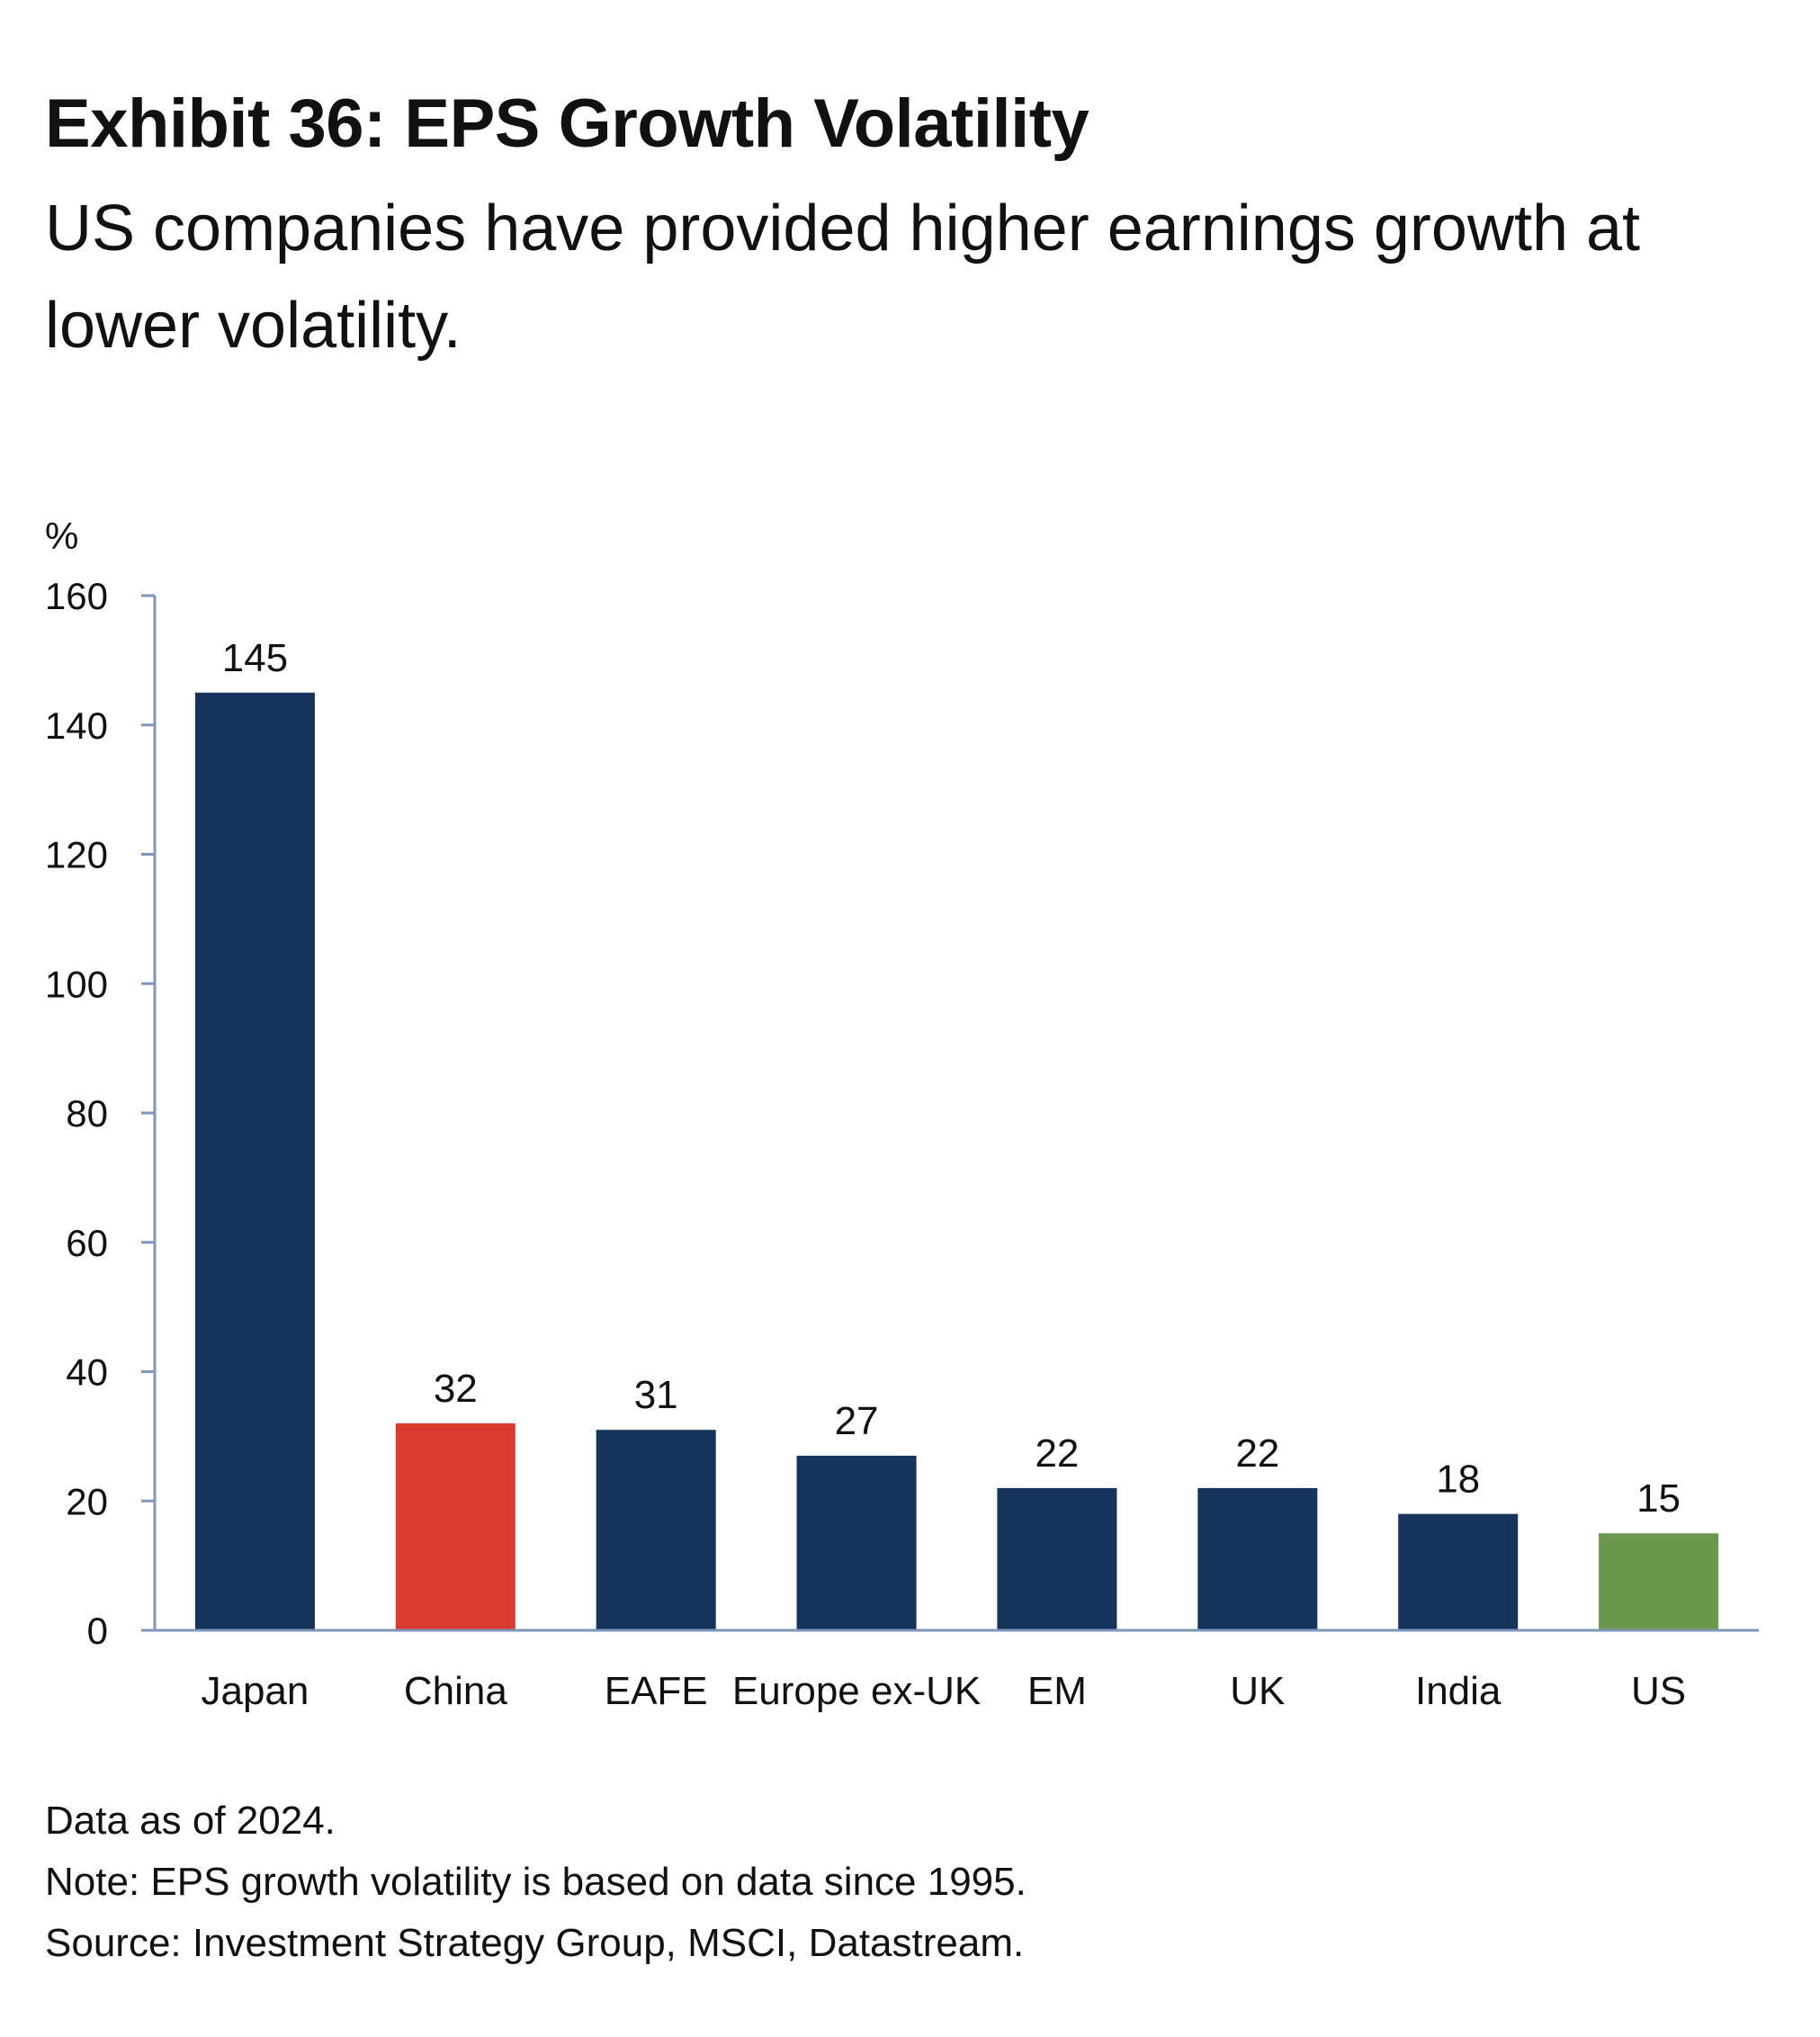 The image size is (1820, 2037). Describe the element at coordinates (1658, 1691) in the screenshot. I see `x-category-label: US` at that location.